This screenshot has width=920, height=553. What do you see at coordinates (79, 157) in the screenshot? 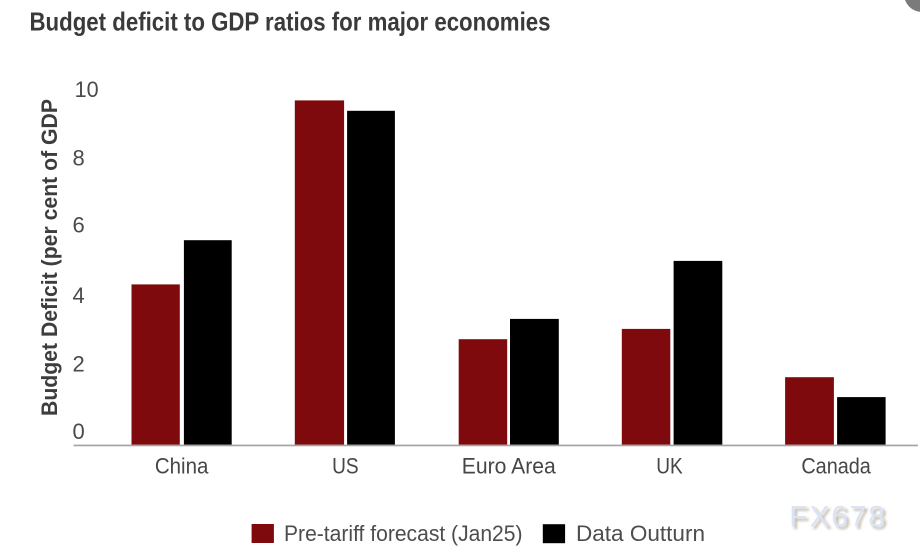
I see `svg-text: 8` at bounding box center [79, 157].